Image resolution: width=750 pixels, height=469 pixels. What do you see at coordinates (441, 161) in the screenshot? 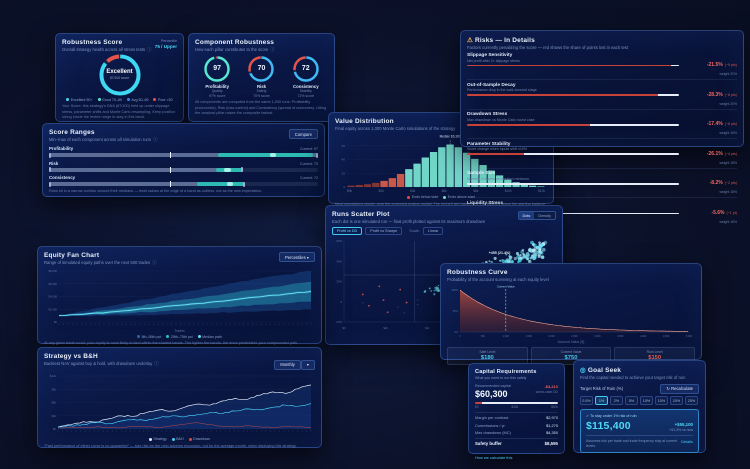
I see `value-distribution-chart: 60 40 20 0 Median $6,380` at bounding box center [441, 161].